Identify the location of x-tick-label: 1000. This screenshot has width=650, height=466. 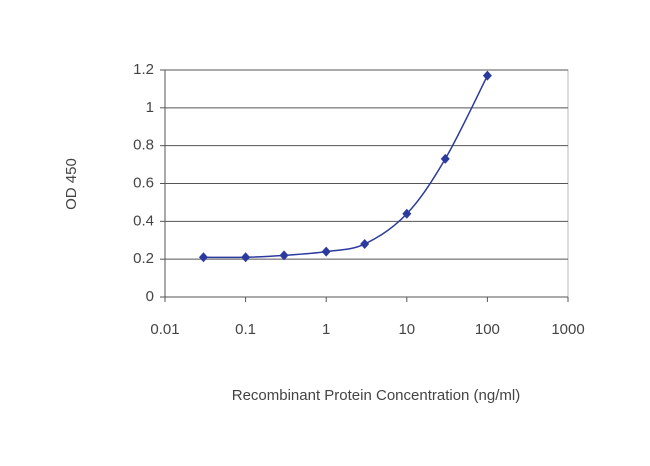
(567, 329).